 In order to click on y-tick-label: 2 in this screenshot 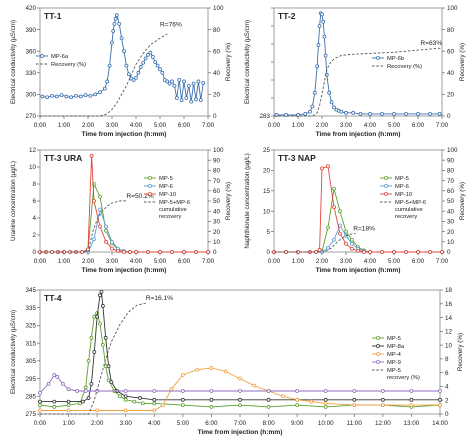, I will do `click(34, 235)`.